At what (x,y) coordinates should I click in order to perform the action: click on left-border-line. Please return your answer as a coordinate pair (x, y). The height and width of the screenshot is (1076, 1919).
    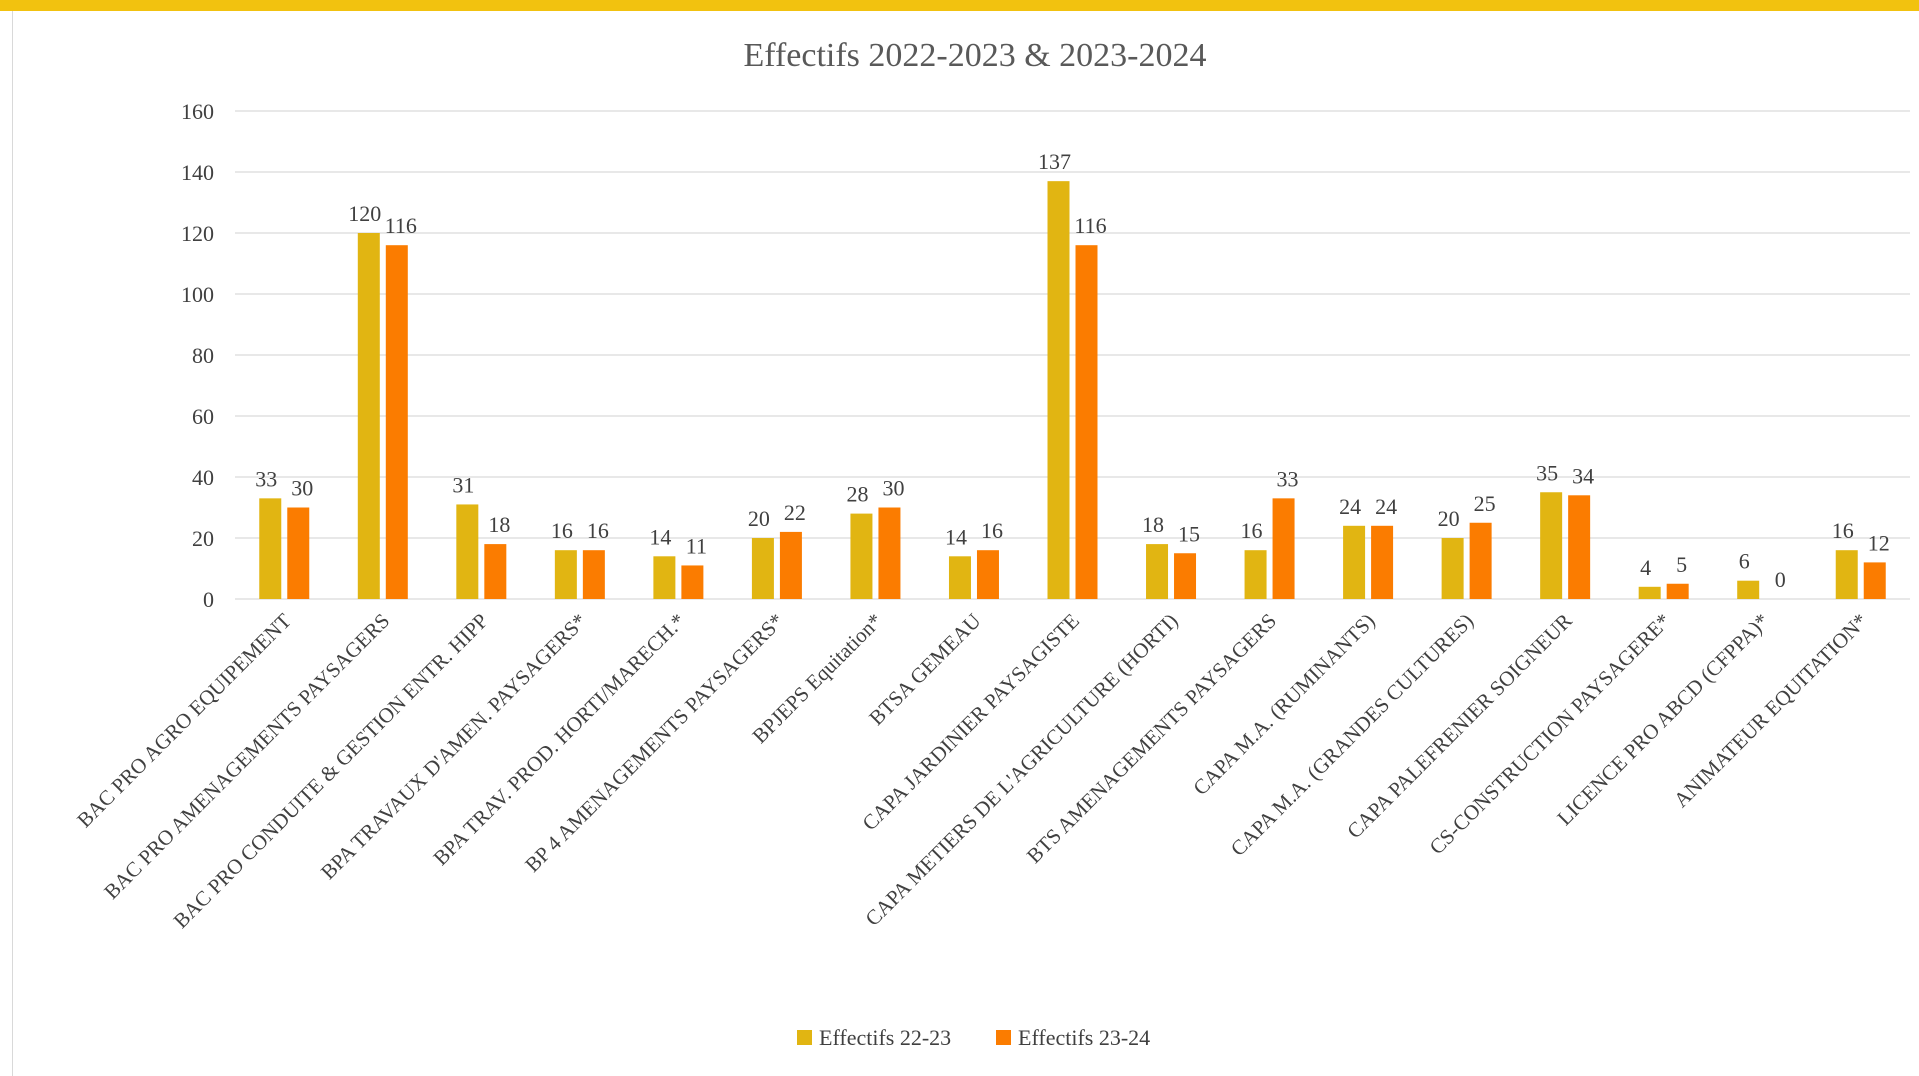
    Looking at the image, I should click on (12, 543).